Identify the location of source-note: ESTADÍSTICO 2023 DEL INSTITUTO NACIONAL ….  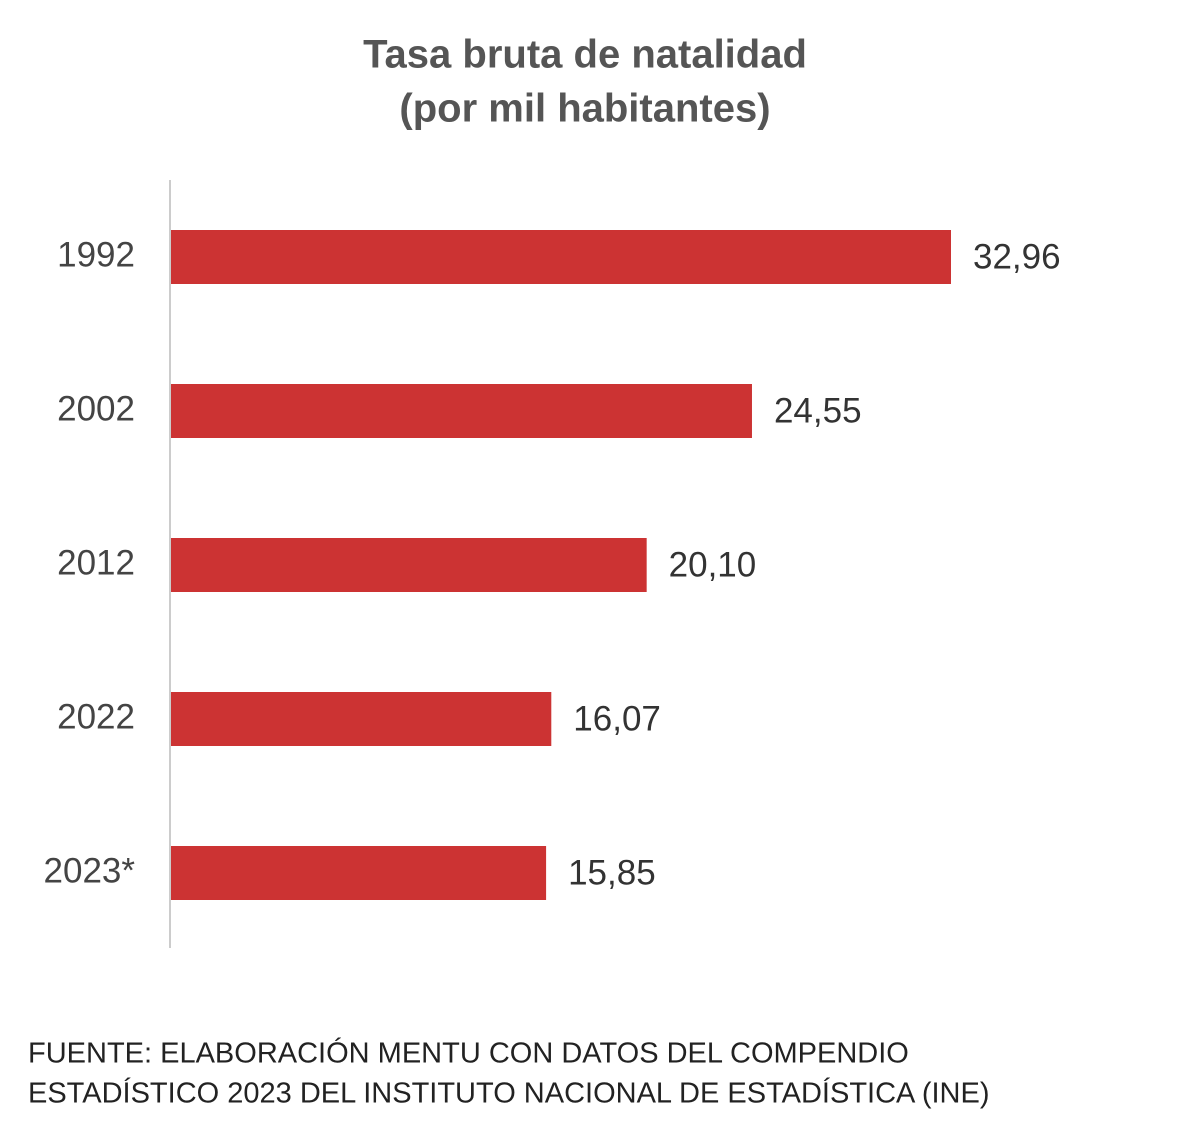
(509, 1093).